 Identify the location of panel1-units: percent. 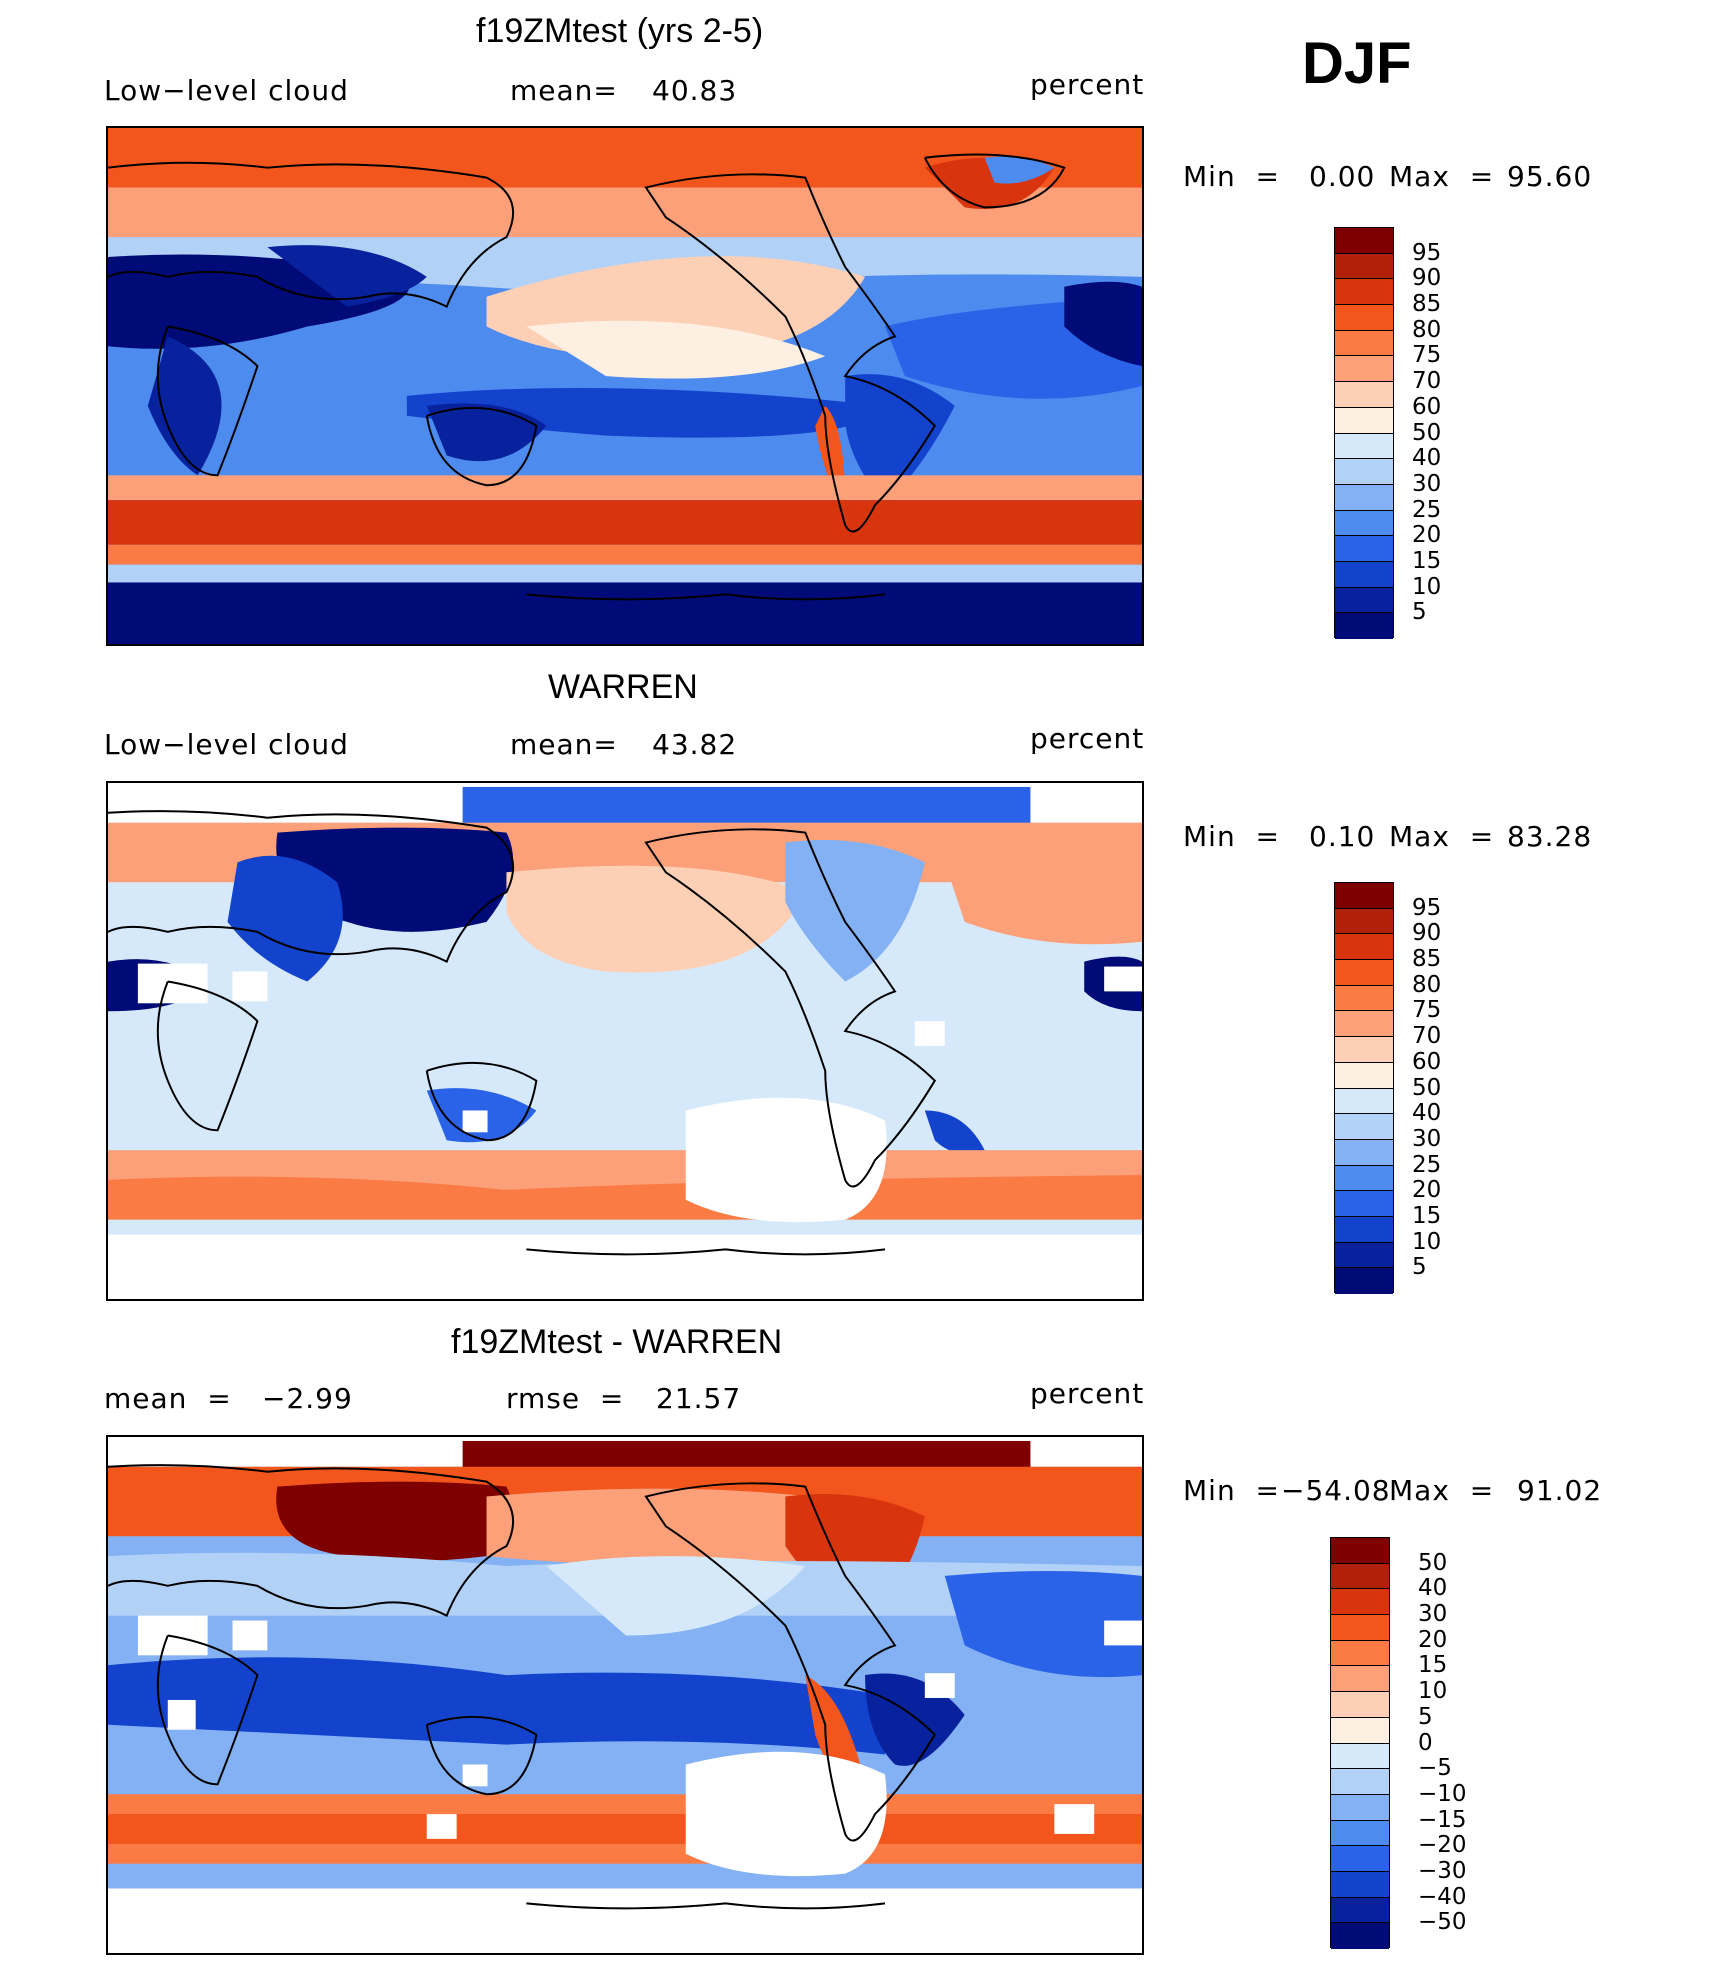
(1087, 84).